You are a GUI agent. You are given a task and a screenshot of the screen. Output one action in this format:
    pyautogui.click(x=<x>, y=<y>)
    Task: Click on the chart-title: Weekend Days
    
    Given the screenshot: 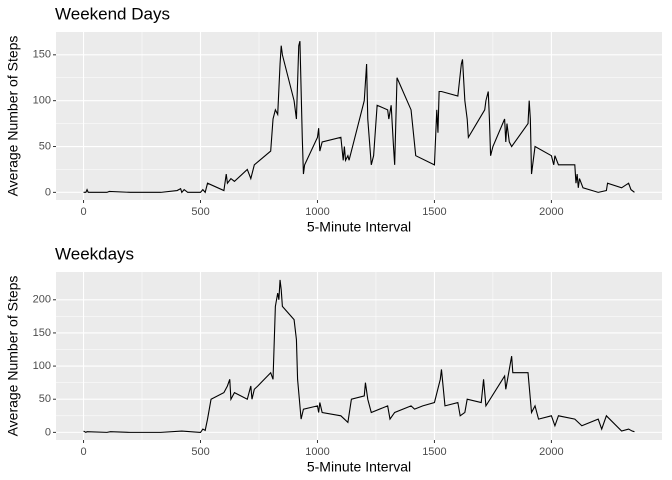 What is the action you would take?
    pyautogui.click(x=112, y=13)
    